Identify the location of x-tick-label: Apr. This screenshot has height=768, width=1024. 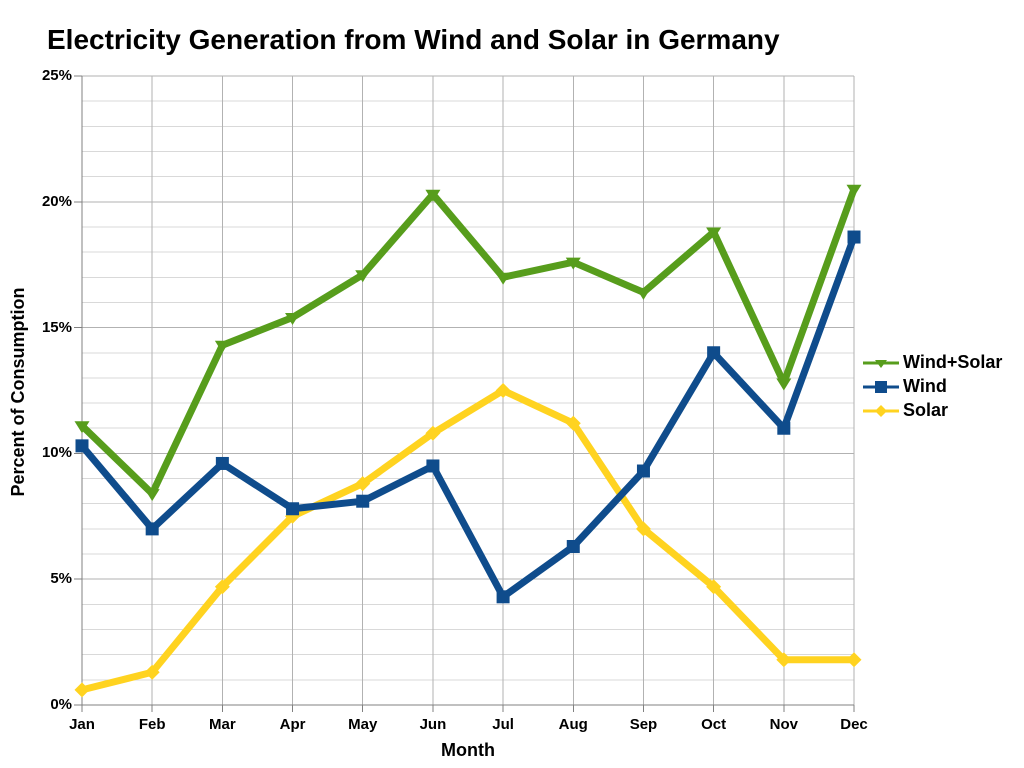
(292, 724).